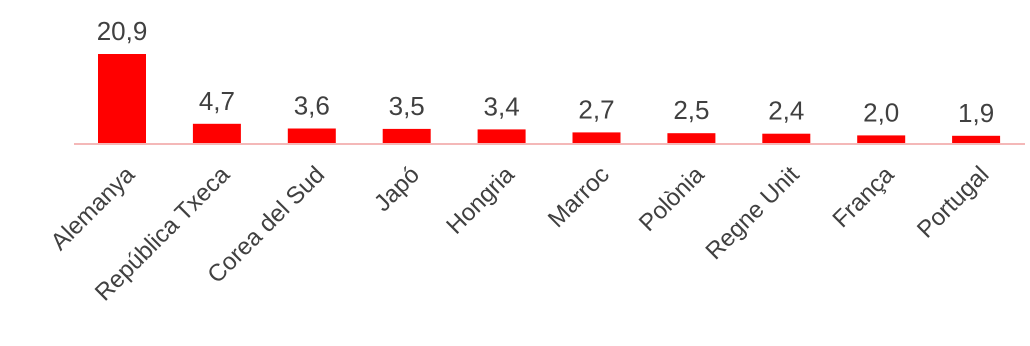  What do you see at coordinates (753, 213) in the screenshot?
I see `category-label-8: Regne Unit` at bounding box center [753, 213].